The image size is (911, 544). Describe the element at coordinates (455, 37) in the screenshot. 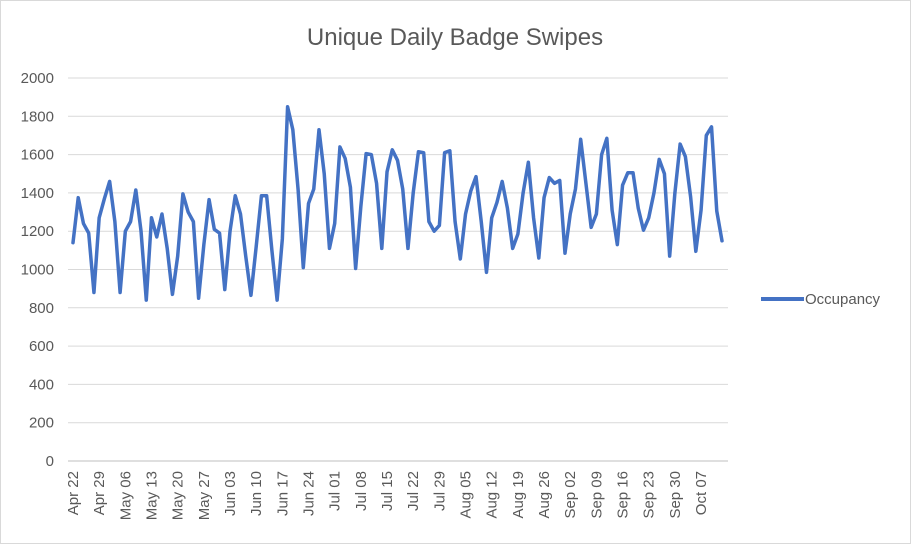

I see `chart-title: Unique Daily Badge Swipes` at that location.